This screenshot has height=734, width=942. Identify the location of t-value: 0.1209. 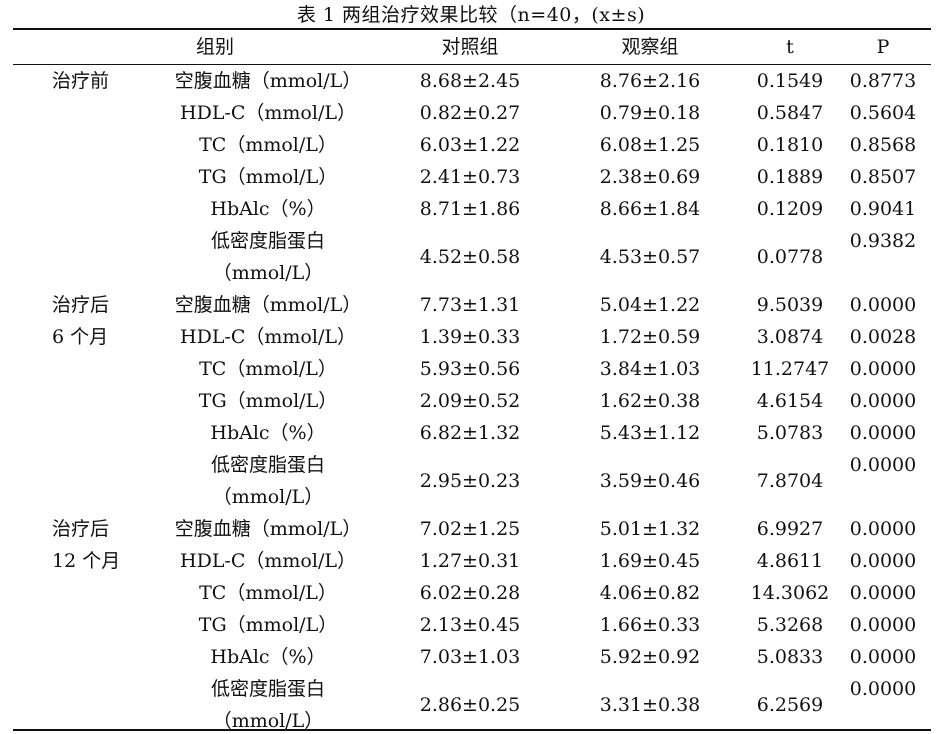
(790, 209).